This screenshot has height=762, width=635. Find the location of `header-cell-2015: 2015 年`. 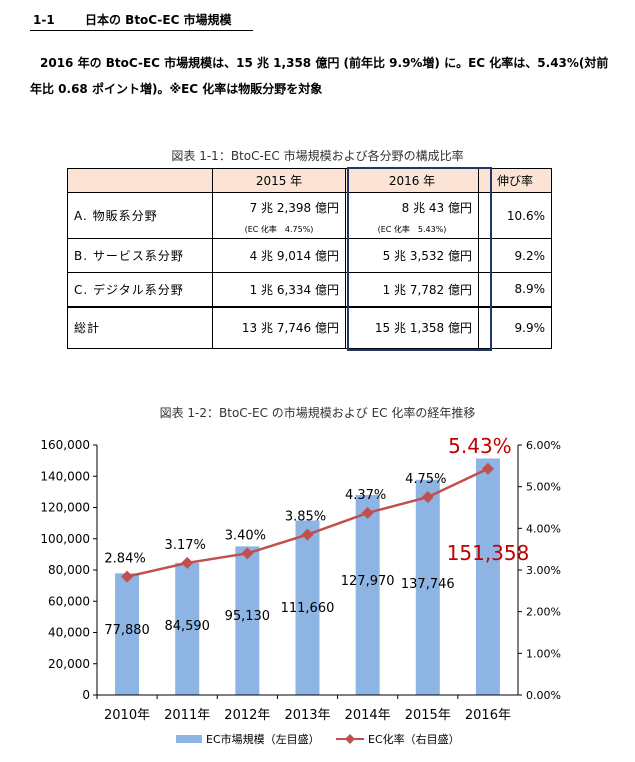

header-cell-2015: 2015 年 is located at coordinates (279, 180).